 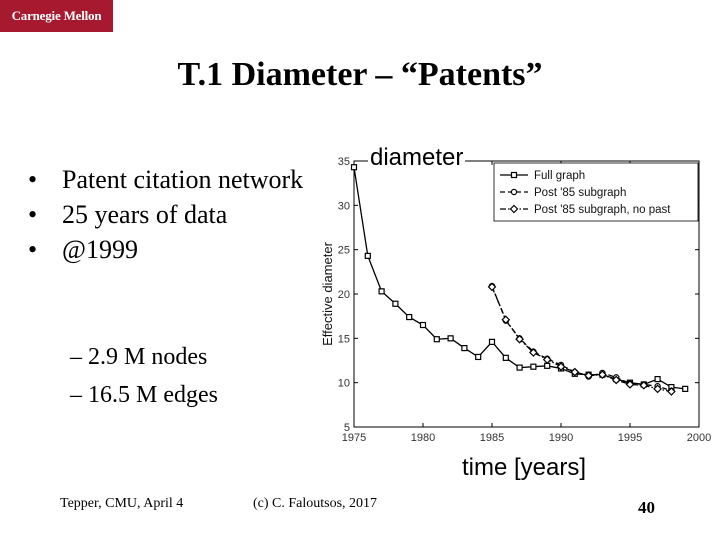 I want to click on x-tick-label: 2000, so click(x=699, y=438).